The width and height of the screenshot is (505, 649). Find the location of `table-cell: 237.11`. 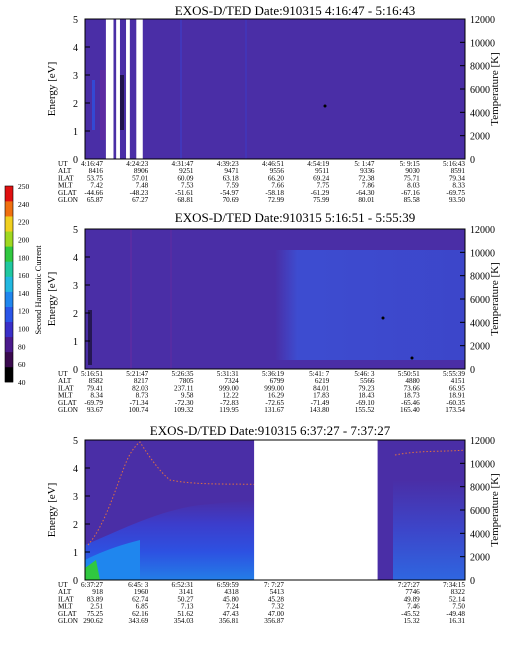

table-cell: 237.11 is located at coordinates (184, 388).